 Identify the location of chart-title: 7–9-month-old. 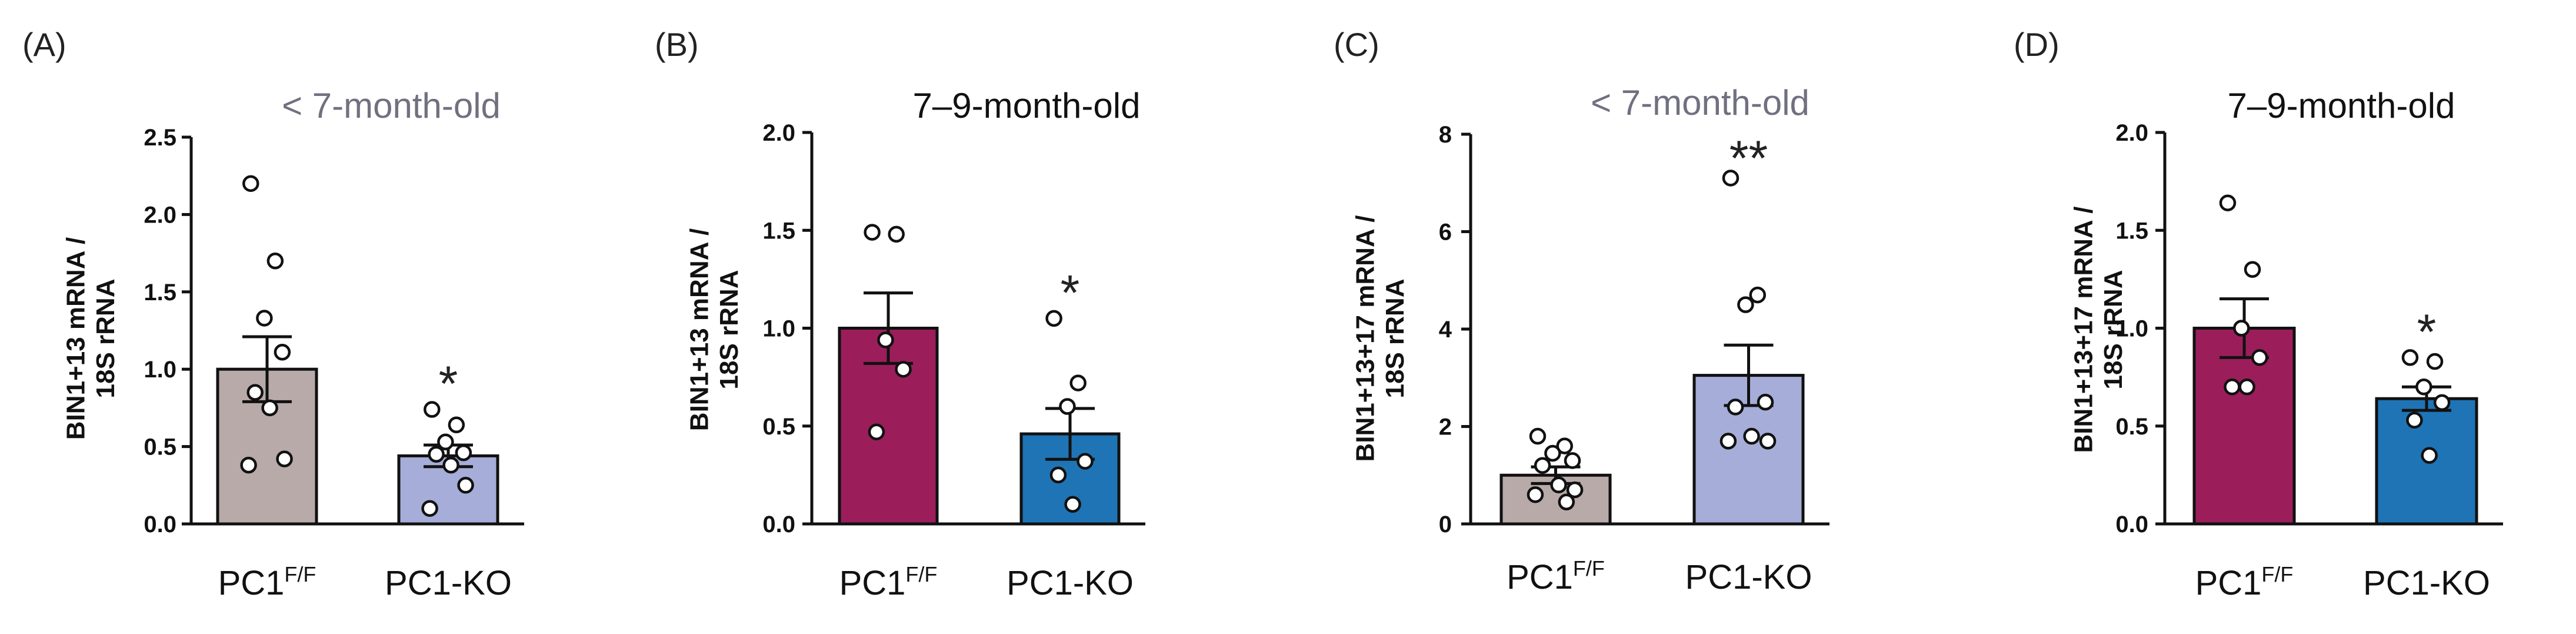
(2341, 106).